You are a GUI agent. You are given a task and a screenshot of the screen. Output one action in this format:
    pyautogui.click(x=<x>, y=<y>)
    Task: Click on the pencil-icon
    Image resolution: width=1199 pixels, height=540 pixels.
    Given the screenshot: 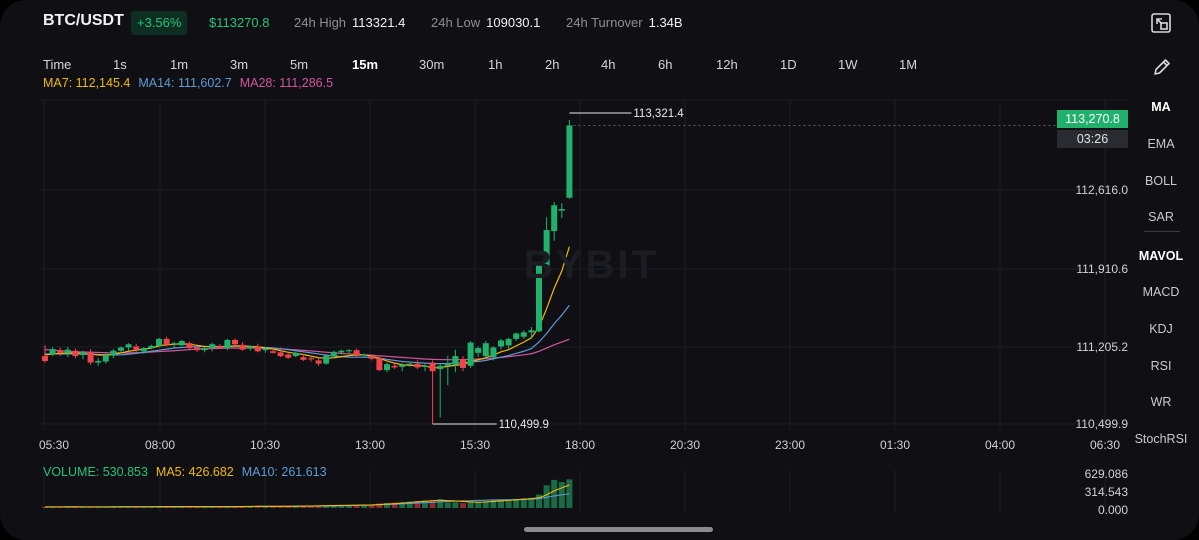 What is the action you would take?
    pyautogui.click(x=1162, y=67)
    